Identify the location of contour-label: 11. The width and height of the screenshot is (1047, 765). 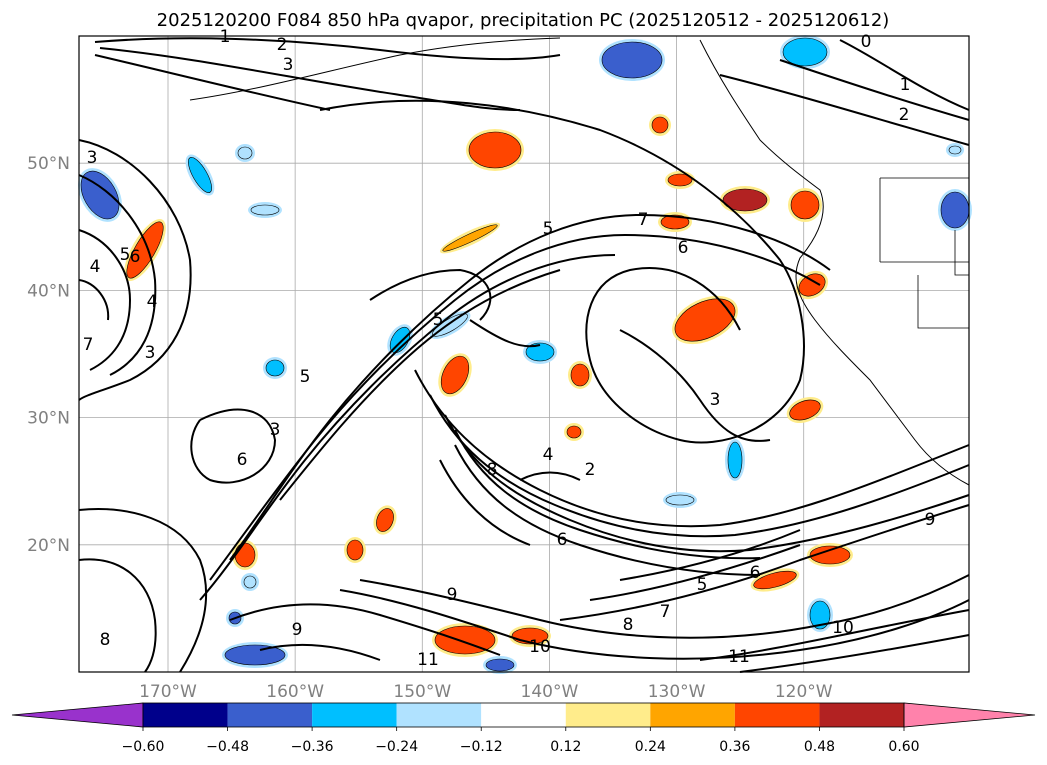
(739, 657).